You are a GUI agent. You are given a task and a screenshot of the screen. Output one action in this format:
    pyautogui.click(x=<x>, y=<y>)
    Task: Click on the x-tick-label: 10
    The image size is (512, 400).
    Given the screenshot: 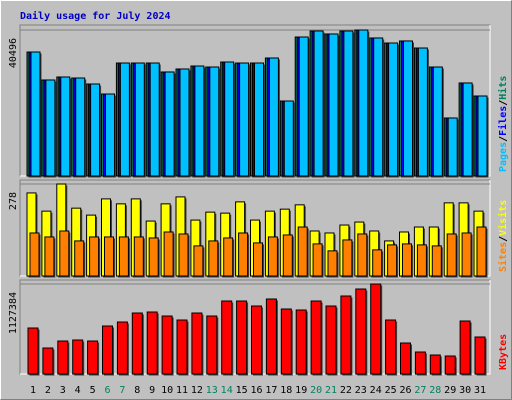 What is the action you would take?
    pyautogui.click(x=167, y=390)
    